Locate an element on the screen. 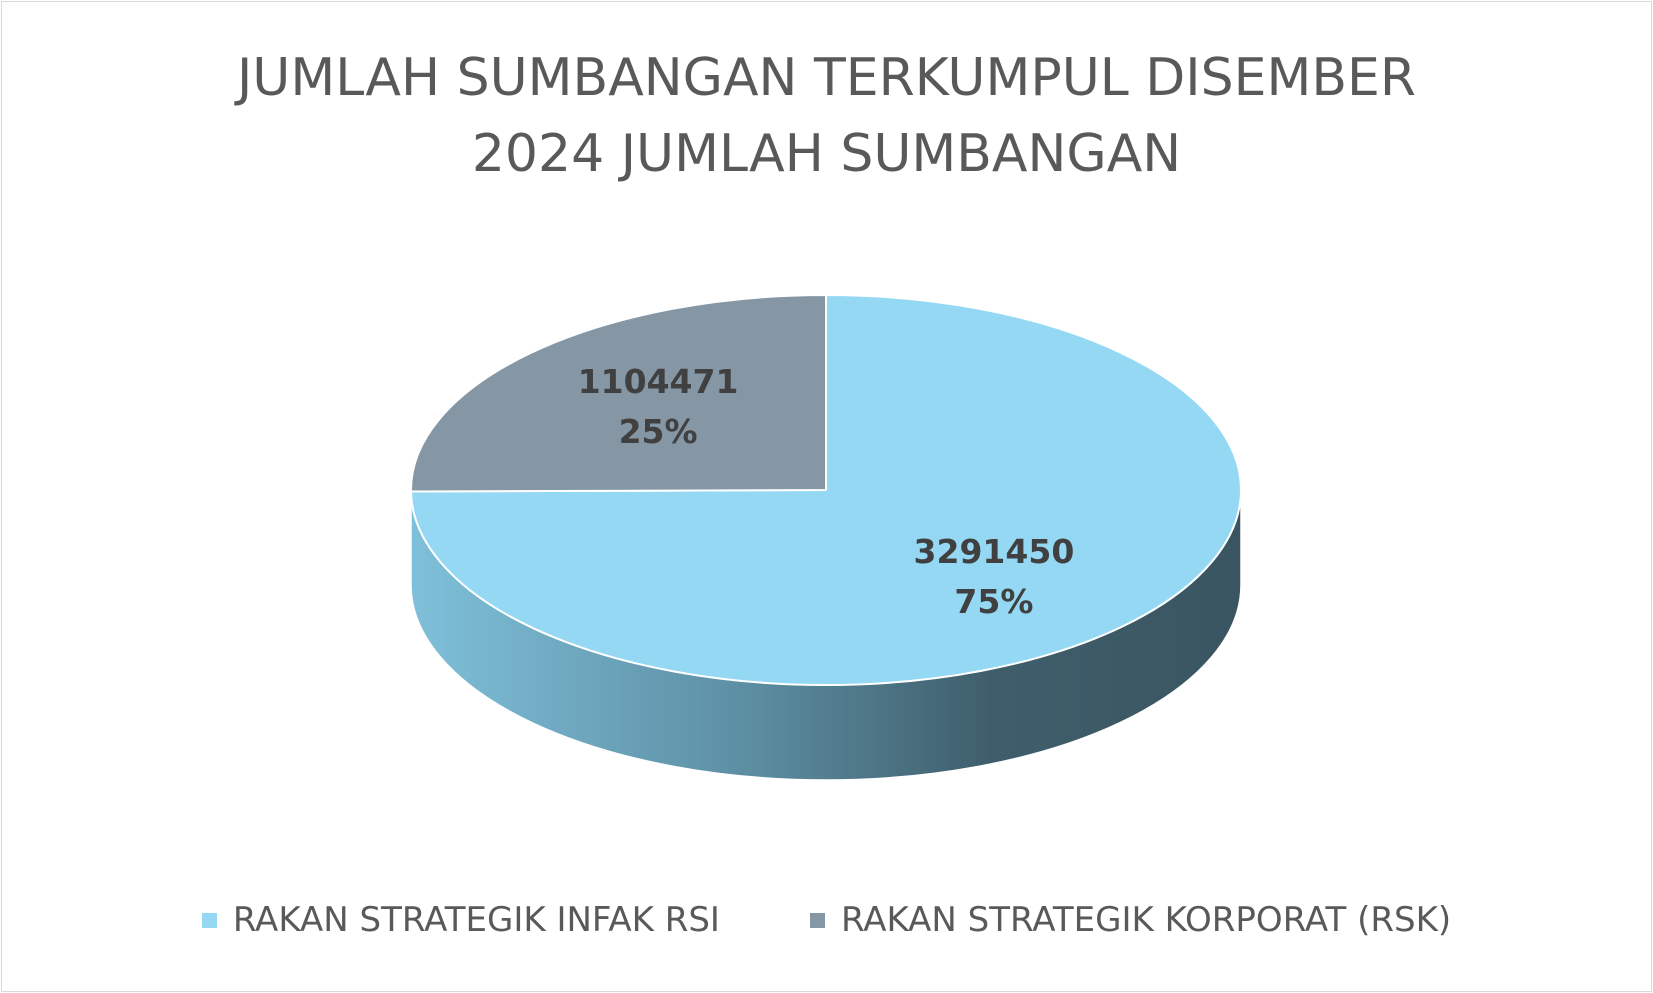 The height and width of the screenshot is (993, 1653). data-label-percent-0: 75% is located at coordinates (993, 601).